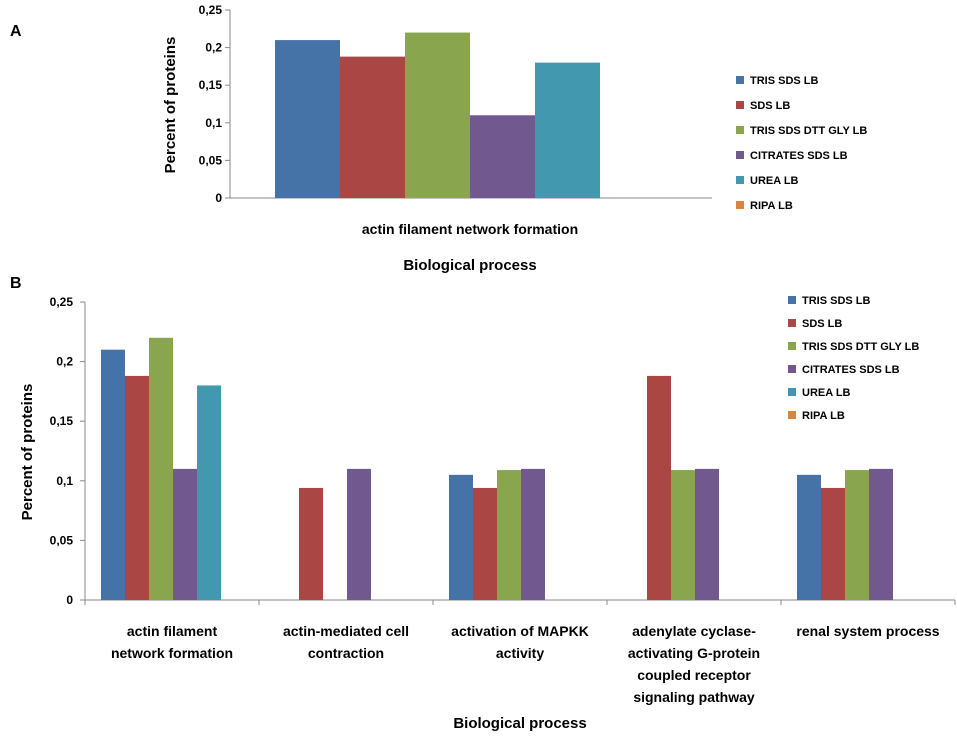 This screenshot has width=957, height=740. Describe the element at coordinates (346, 653) in the screenshot. I see `panel-b-category-line: contraction` at that location.